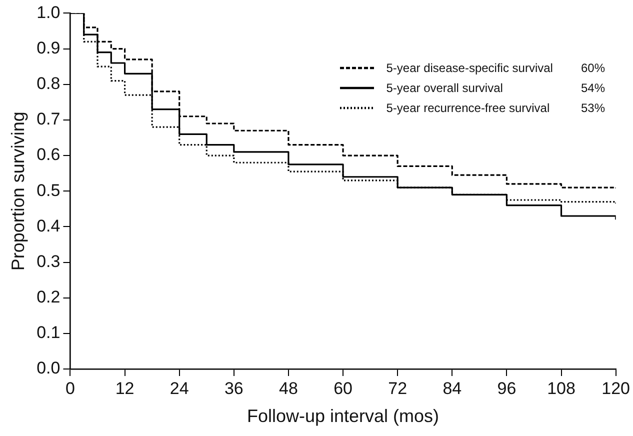  What do you see at coordinates (179, 388) in the screenshot?
I see `x-tick-label: 24` at bounding box center [179, 388].